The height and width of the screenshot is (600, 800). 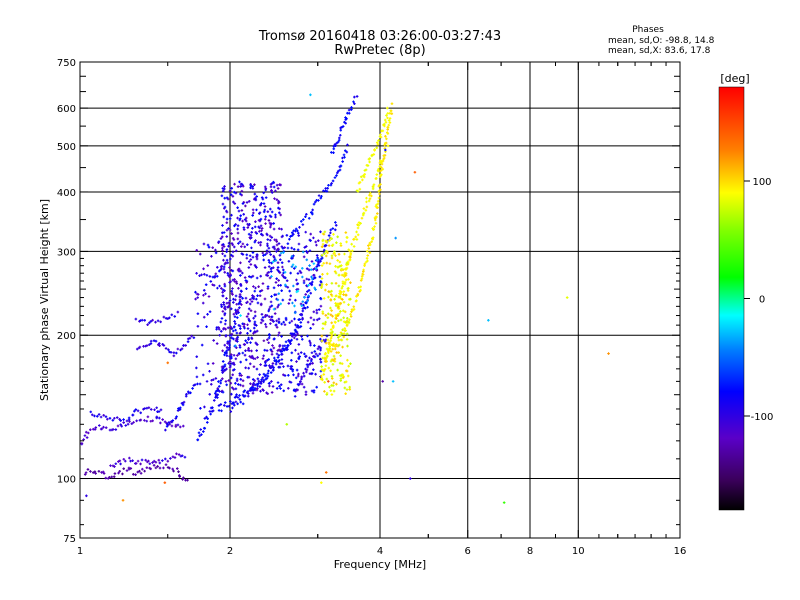 I want to click on colorbar-ticks: 100 0 -100, so click(x=758, y=300).